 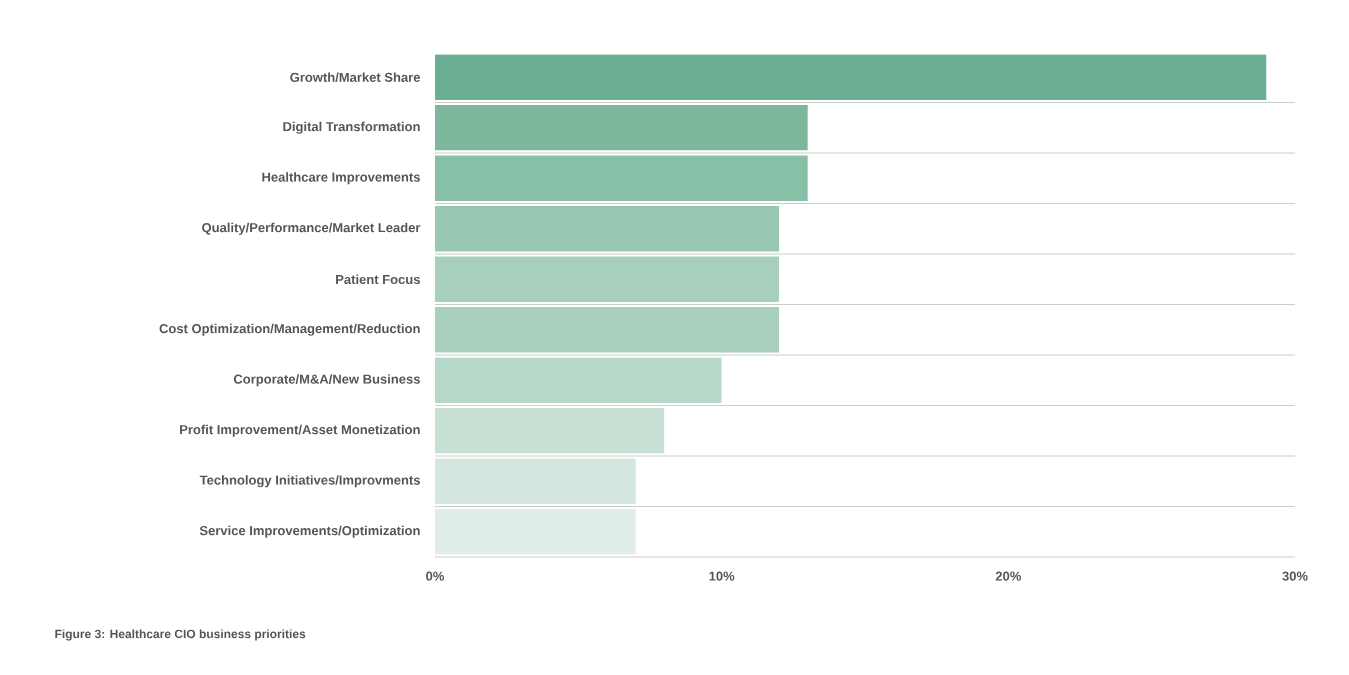 I want to click on y-tick-label: Growth/Market Share, so click(x=355, y=77).